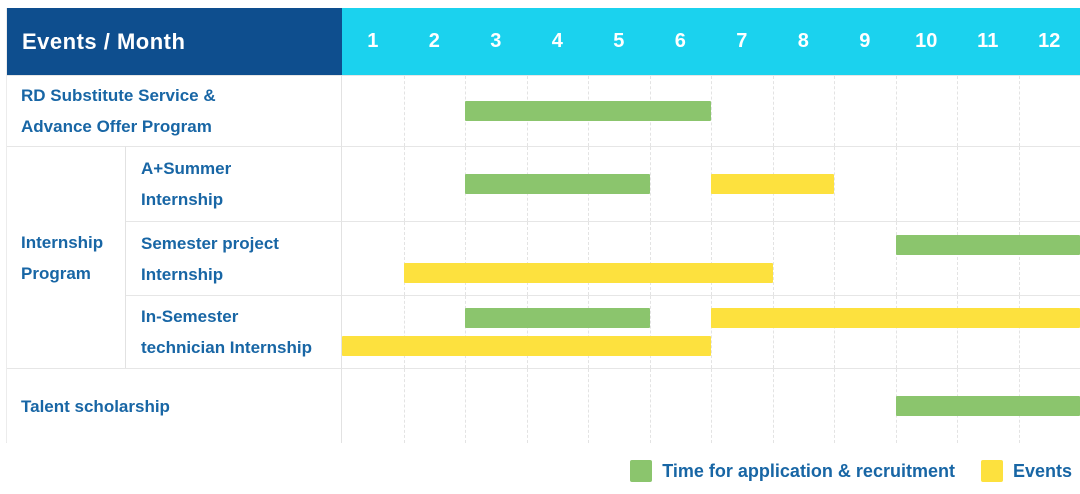  What do you see at coordinates (1049, 41) in the screenshot?
I see `month-label: 12` at bounding box center [1049, 41].